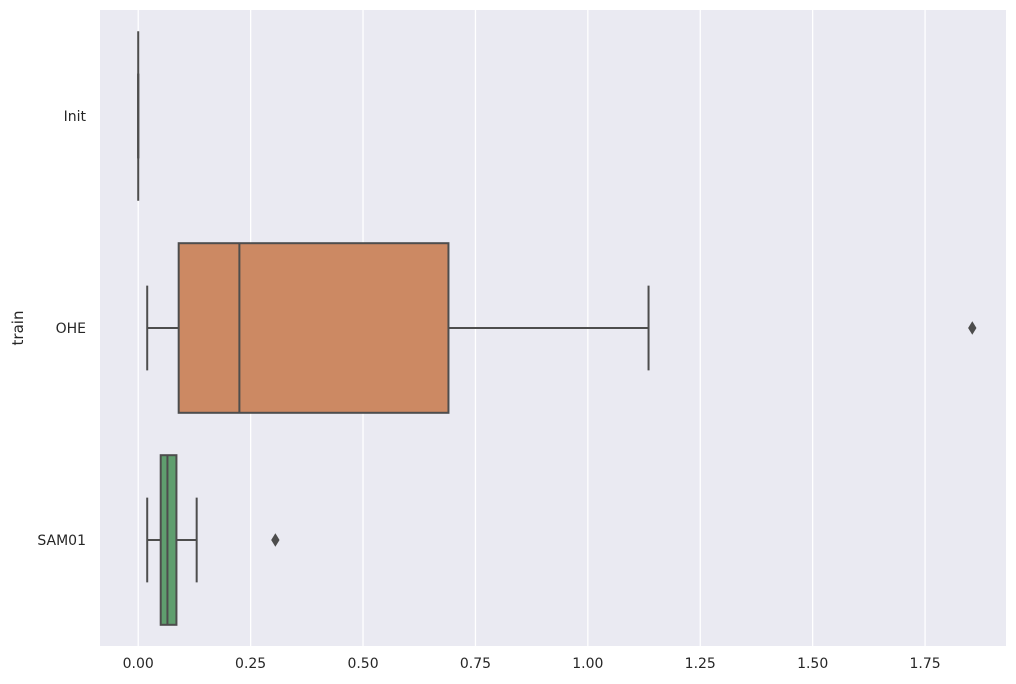 The height and width of the screenshot is (684, 1016). I want to click on x-tick-label: 0.00, so click(138, 664).